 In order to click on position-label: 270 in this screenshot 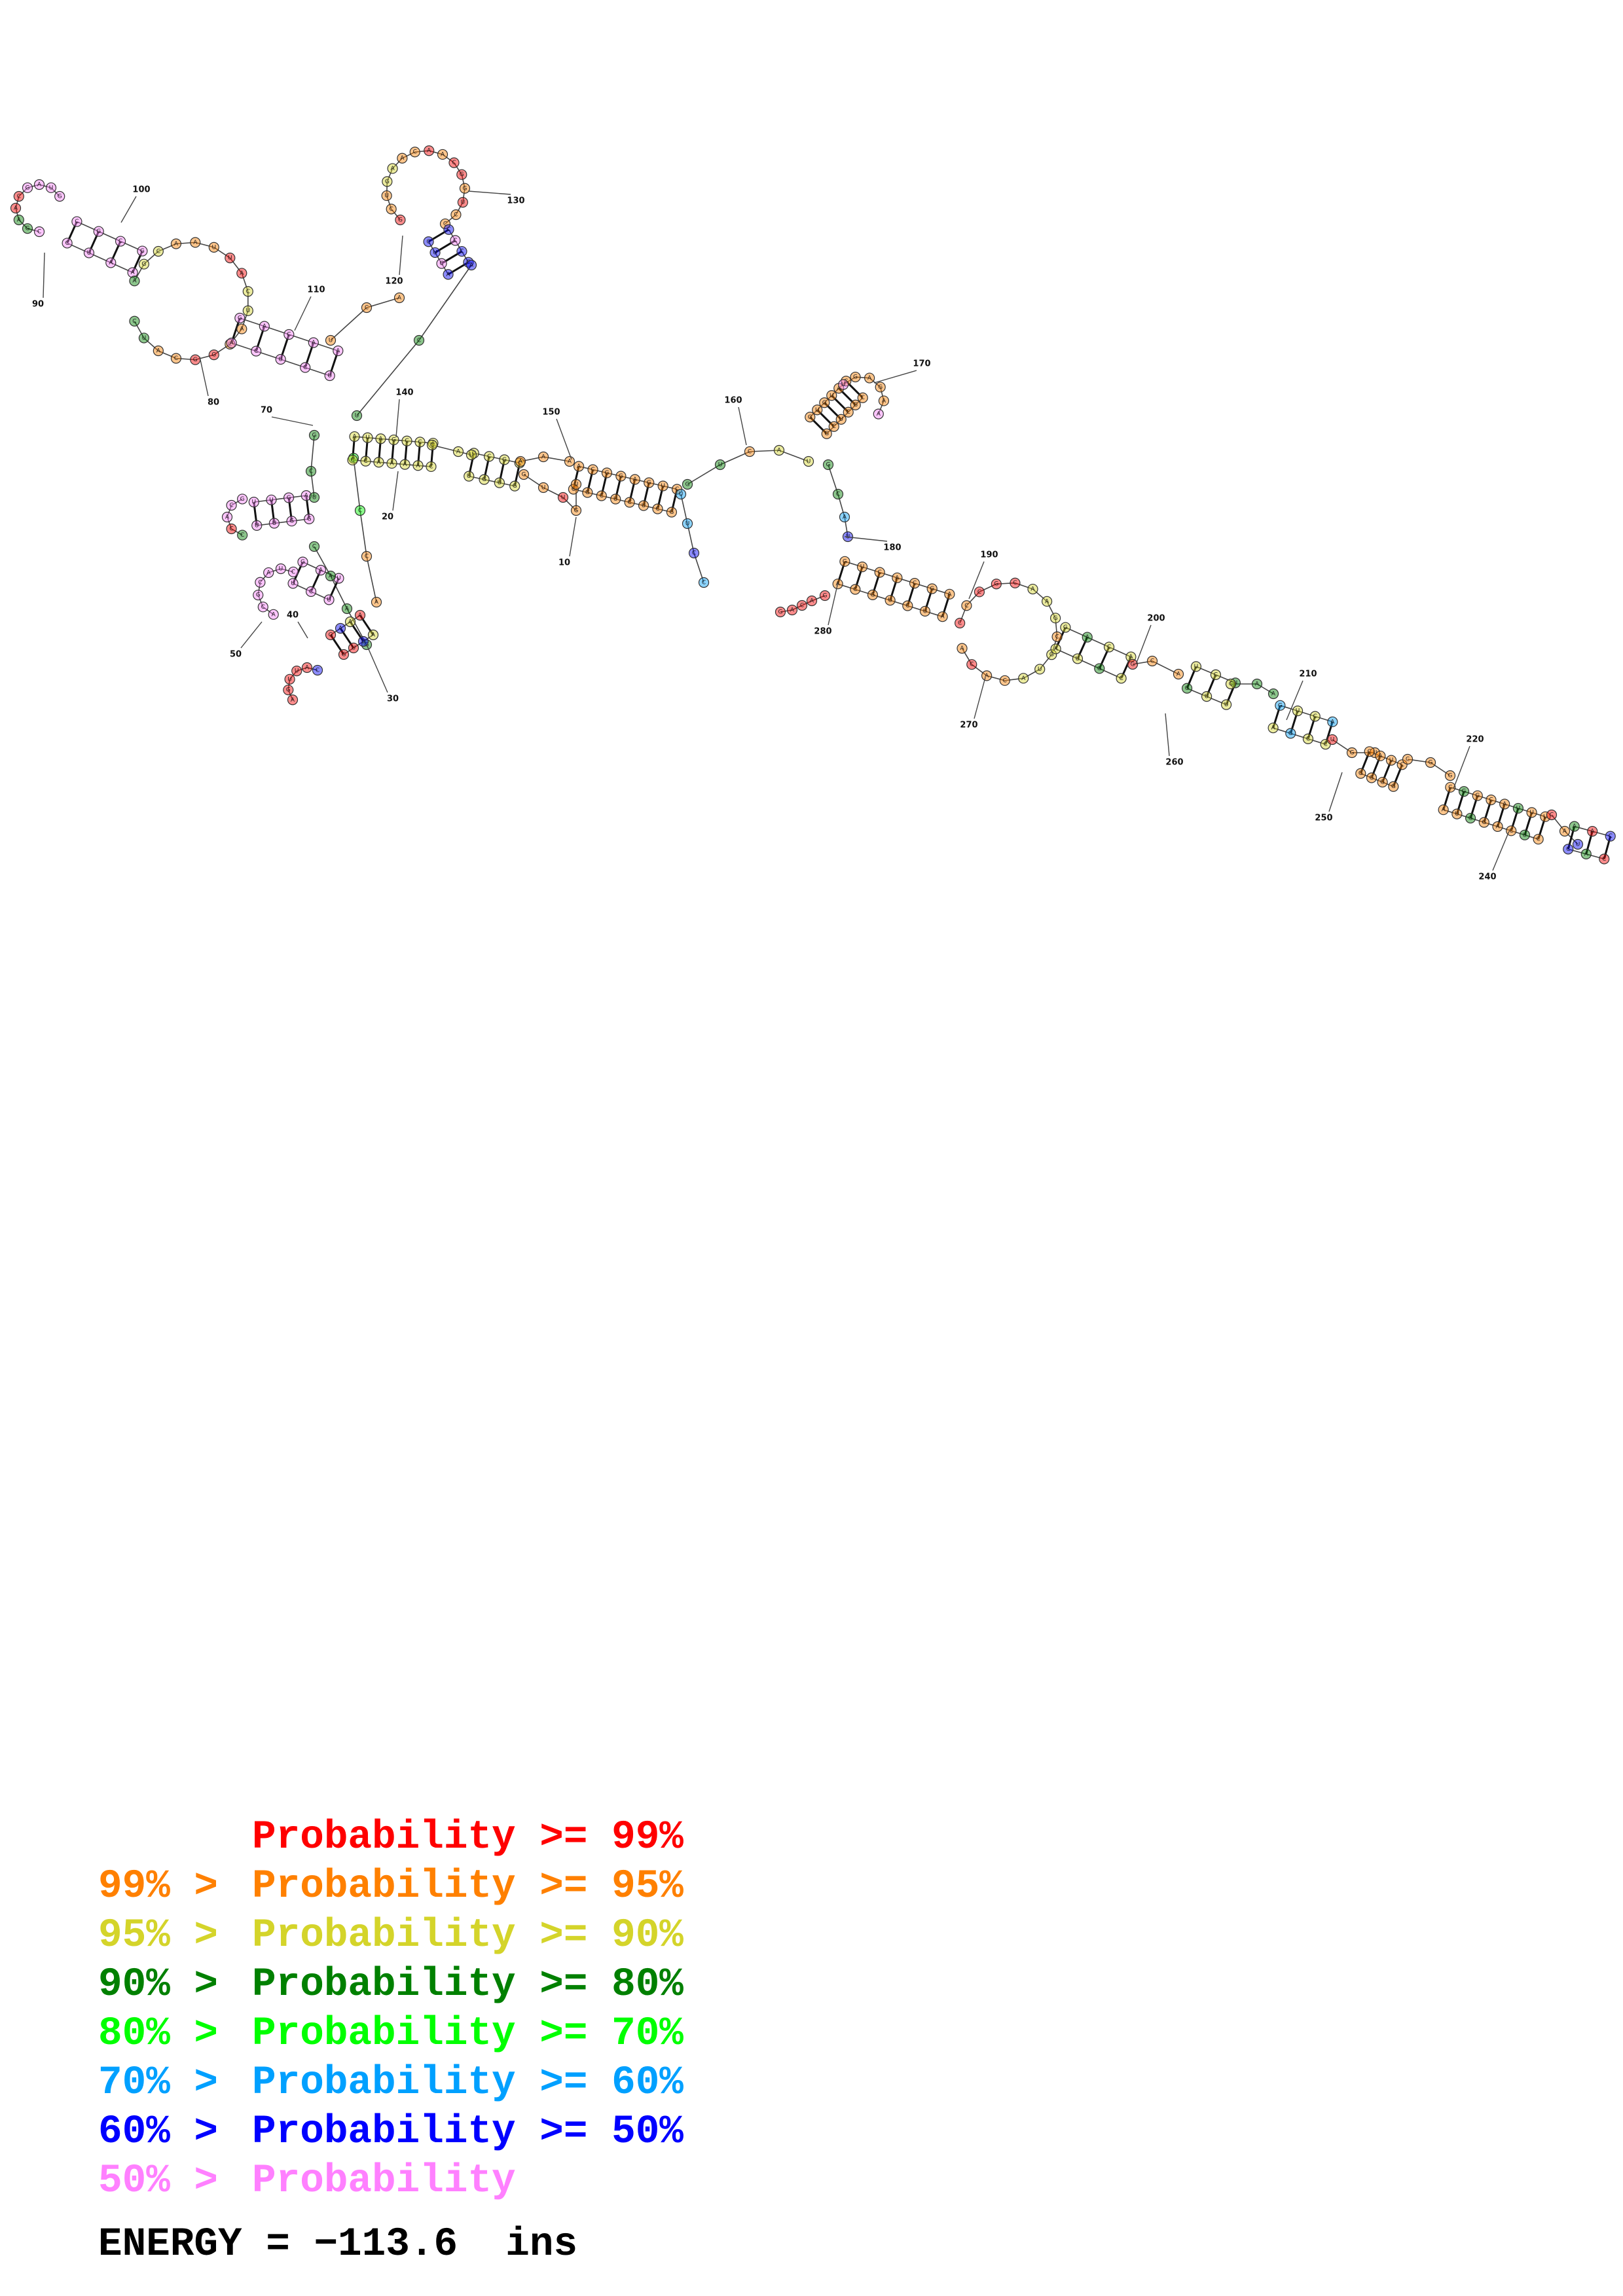, I will do `click(968, 725)`.